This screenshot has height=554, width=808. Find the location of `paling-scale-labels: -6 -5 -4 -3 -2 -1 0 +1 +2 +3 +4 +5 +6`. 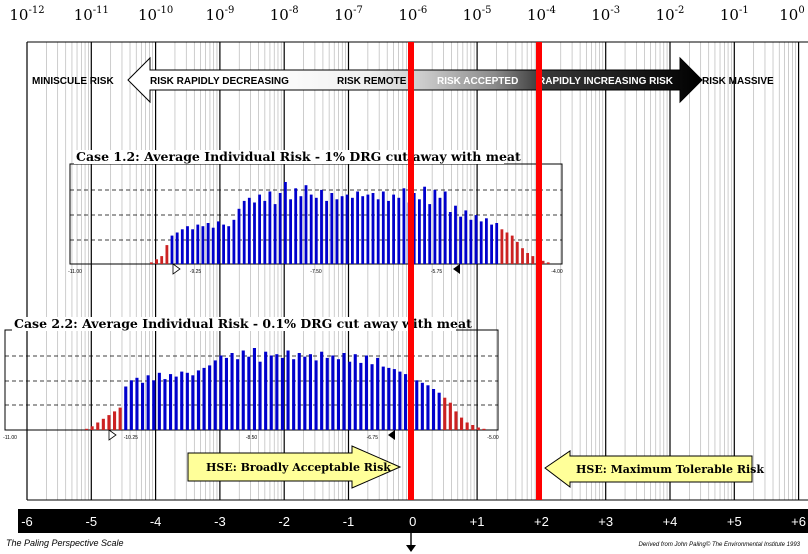

paling-scale-labels: -6 -5 -4 -3 -2 -1 0 +1 +2 +3 +4 +5 +6 is located at coordinates (413, 521).